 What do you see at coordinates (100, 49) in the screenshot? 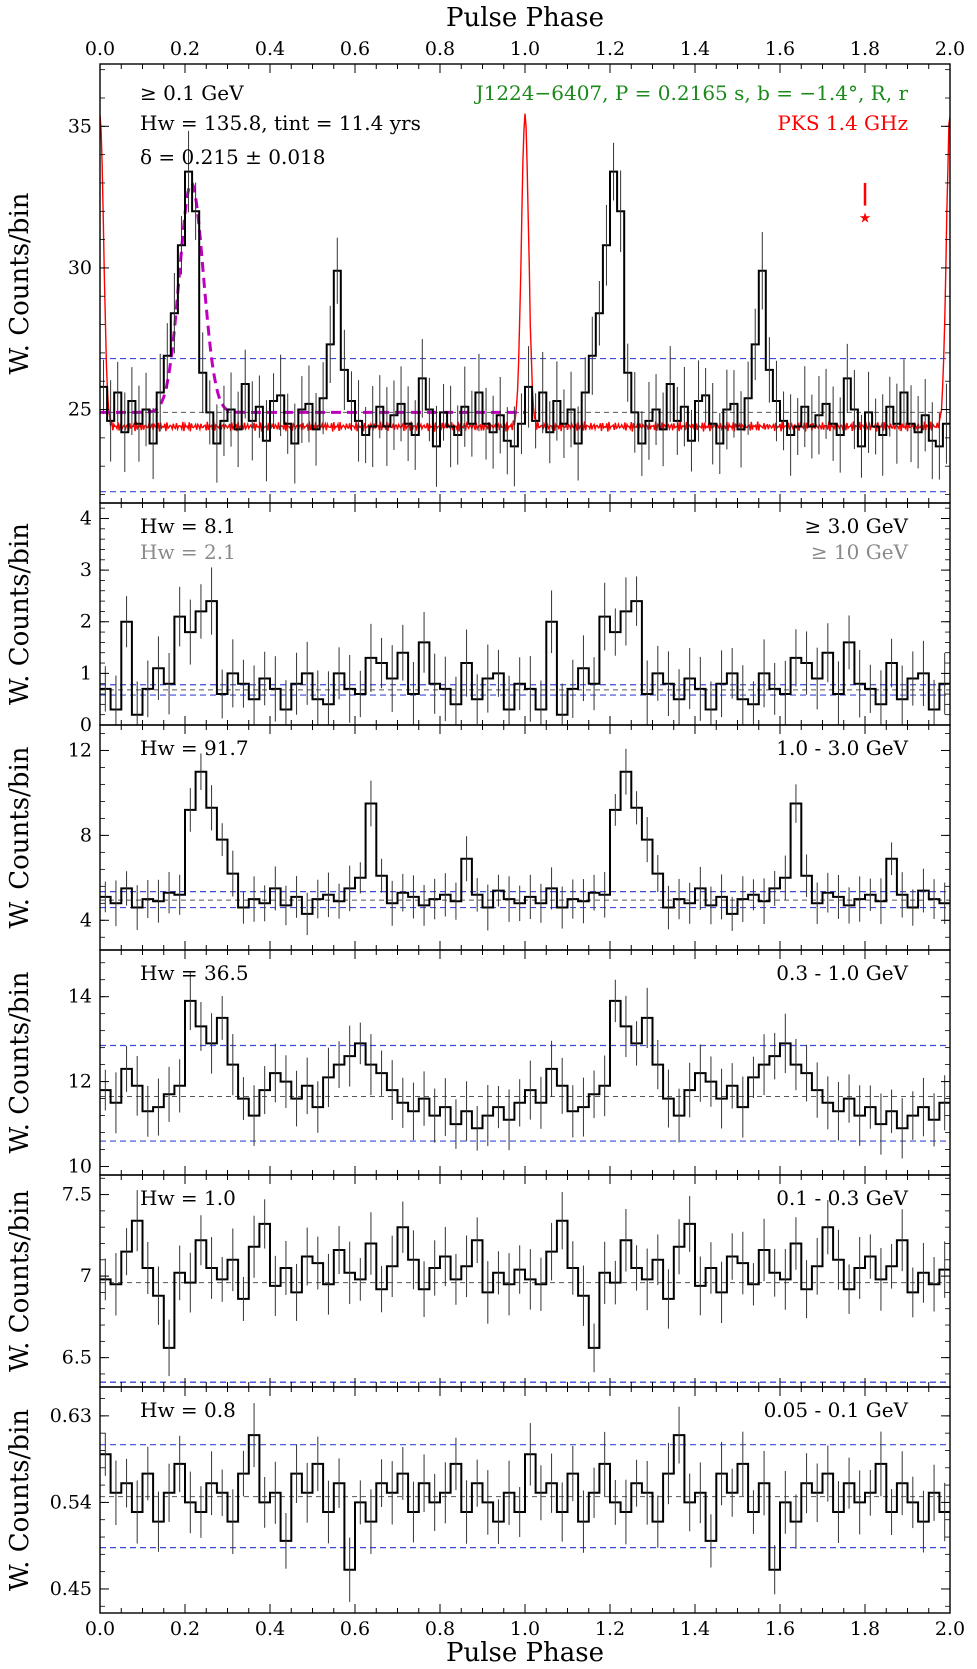
I see `x-tick-label-top-1: 0.0` at bounding box center [100, 49].